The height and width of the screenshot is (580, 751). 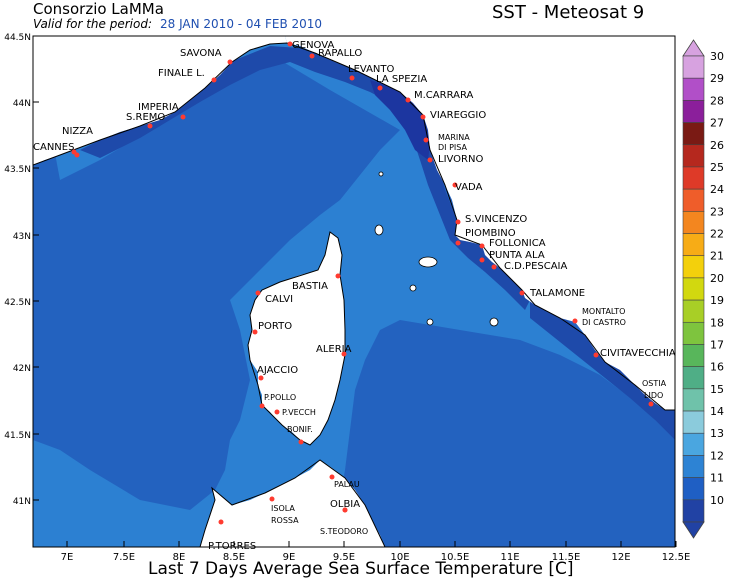 What do you see at coordinates (280, 397) in the screenshot?
I see `place-label: P.POLLO` at bounding box center [280, 397].